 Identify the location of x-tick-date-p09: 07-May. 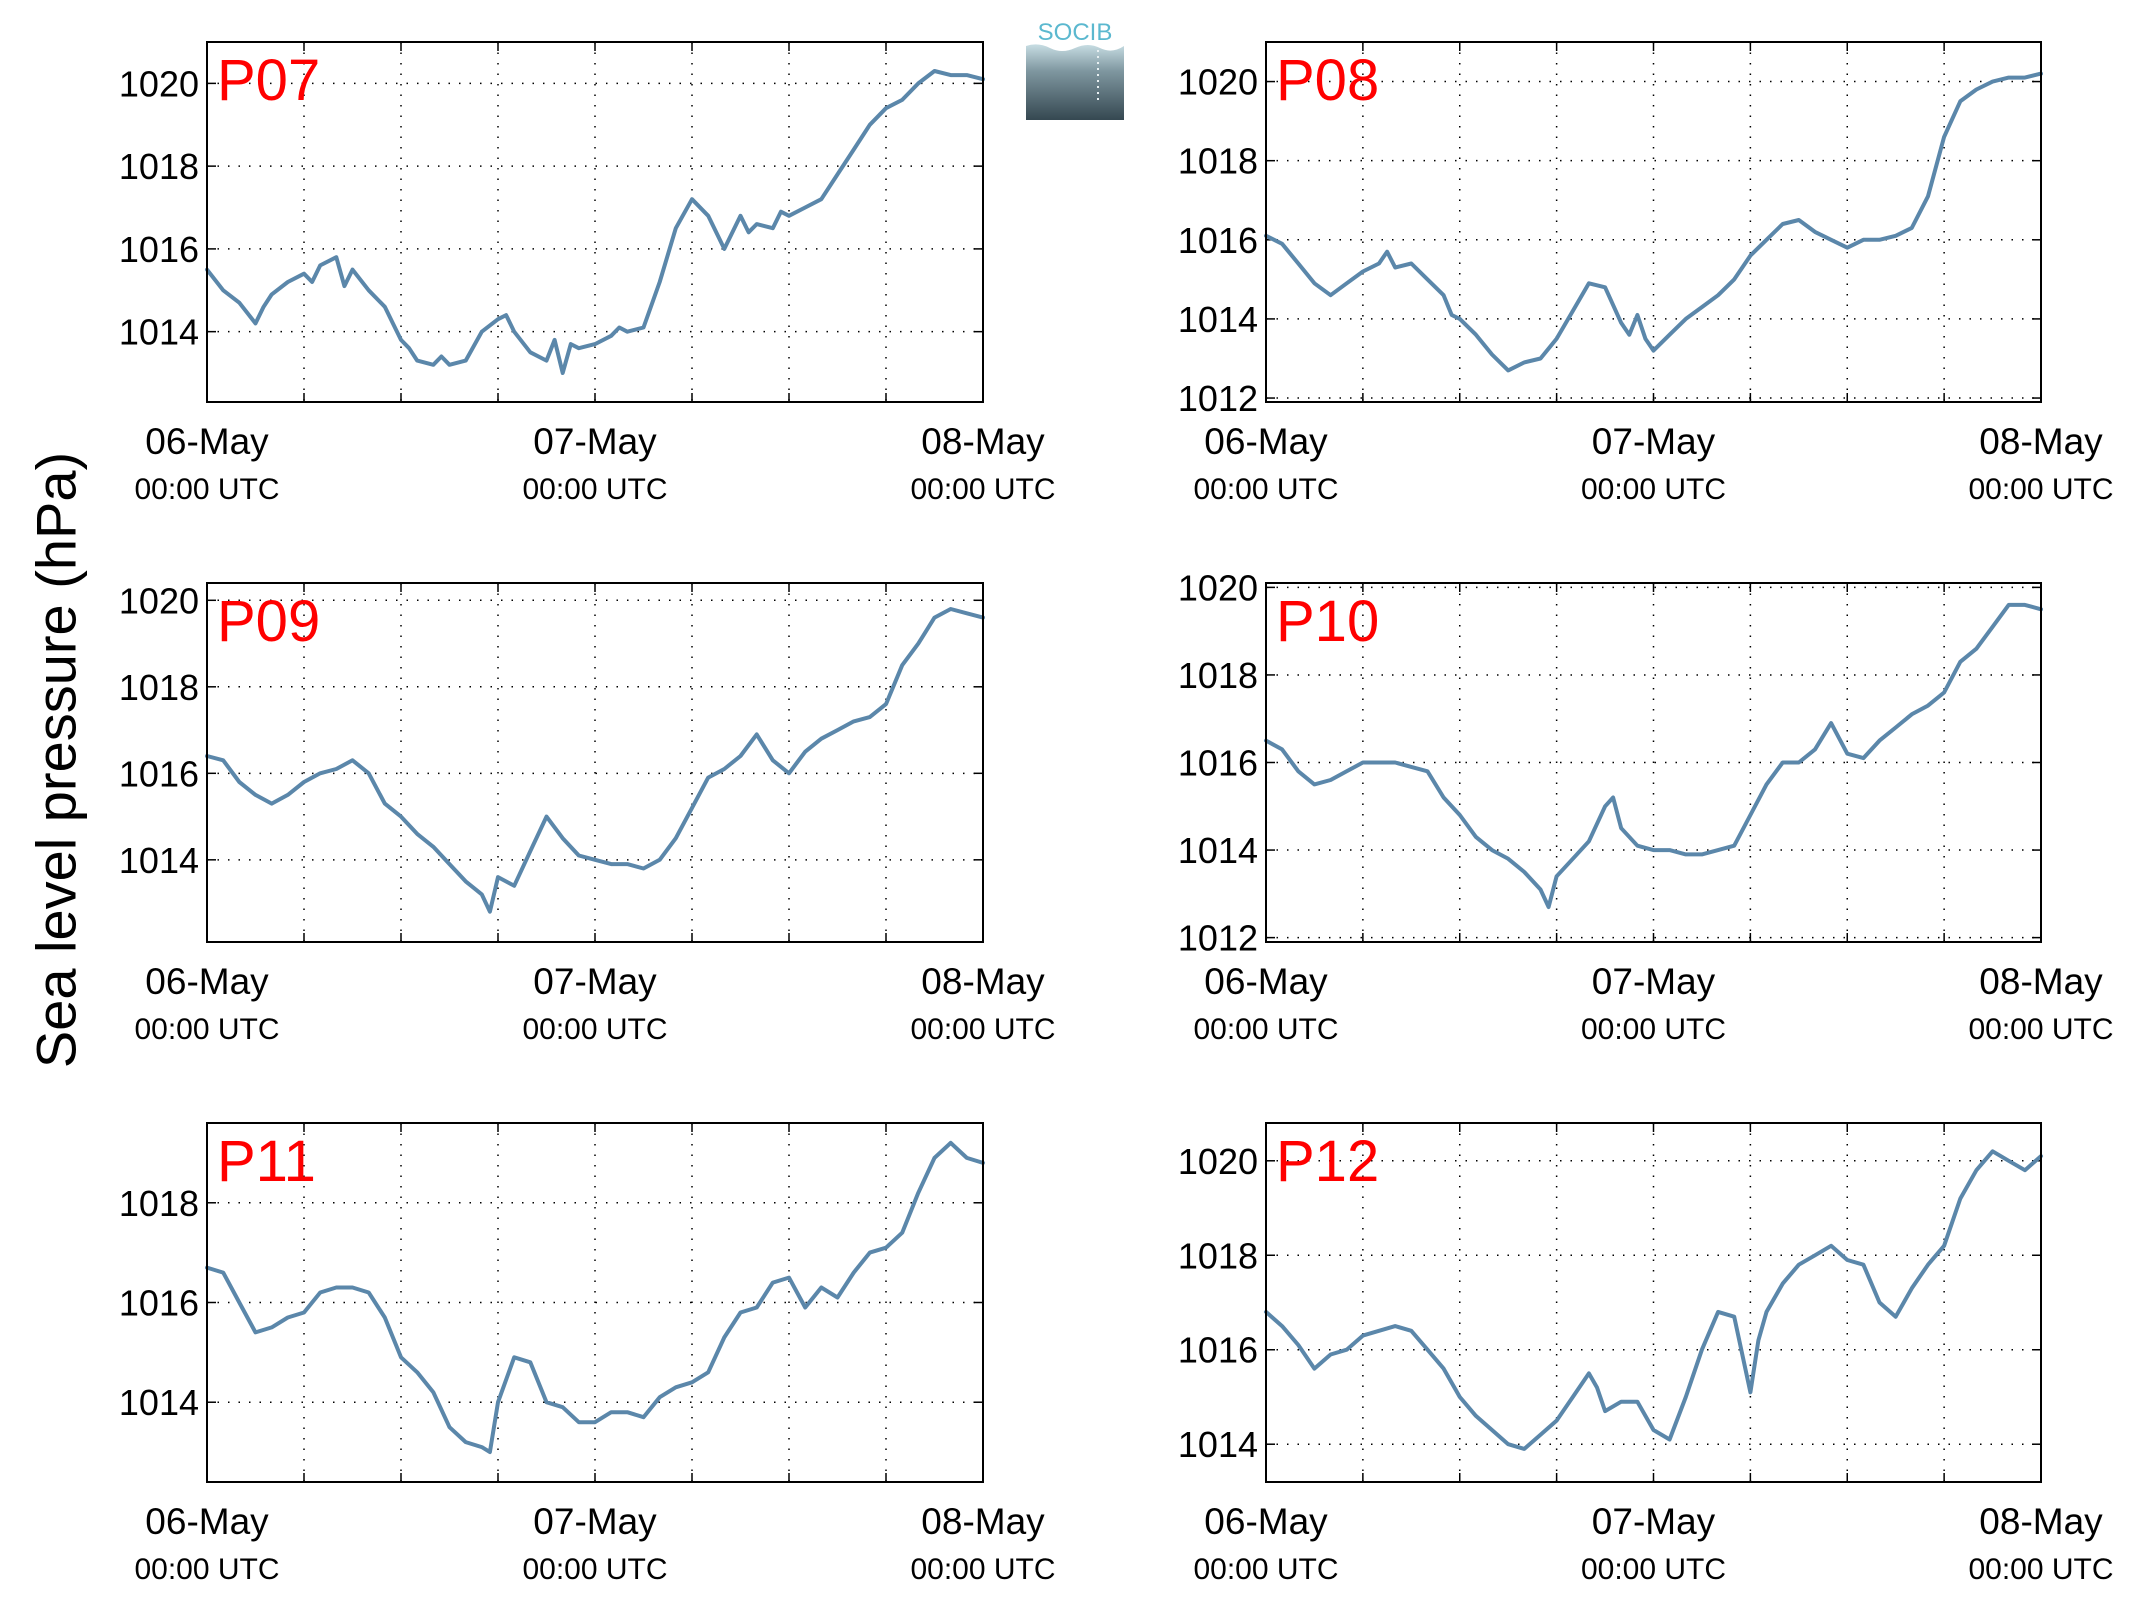
(595, 981).